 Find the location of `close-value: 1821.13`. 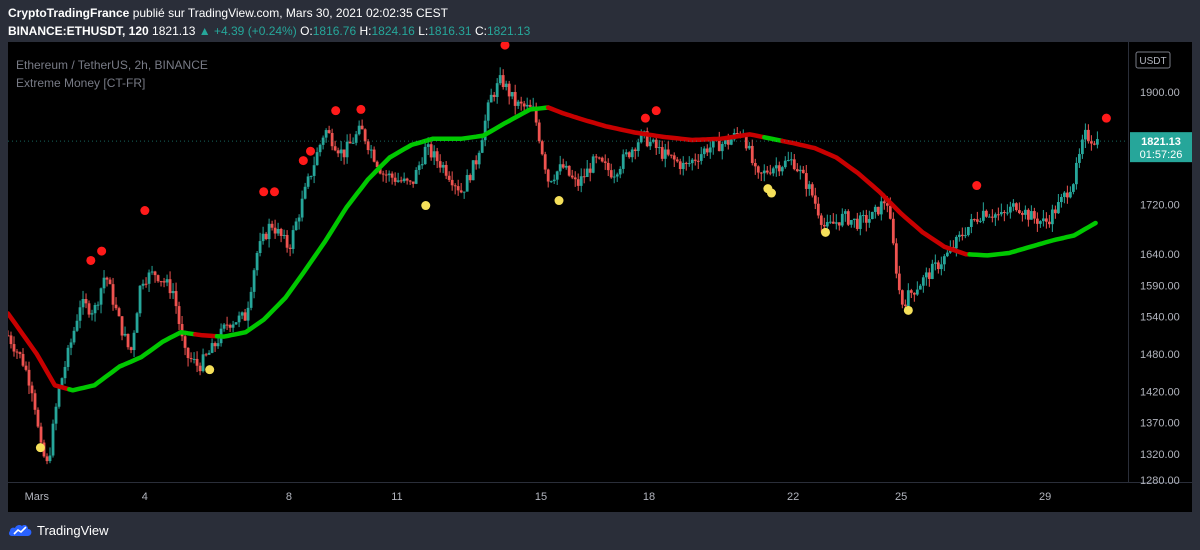

close-value: 1821.13 is located at coordinates (508, 31).